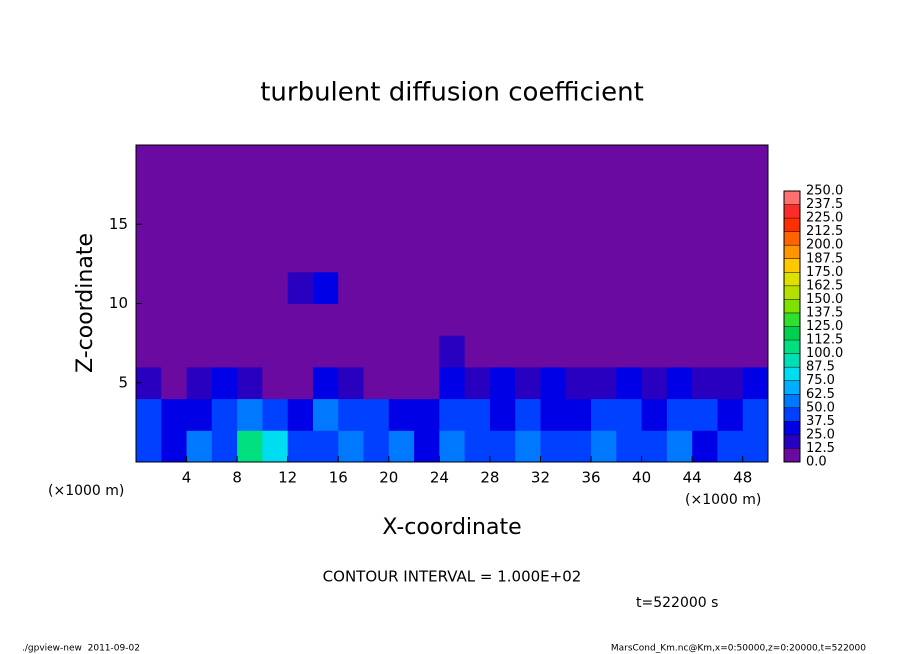 This screenshot has width=904, height=654. I want to click on colorbar-label: 225.0, so click(824, 218).